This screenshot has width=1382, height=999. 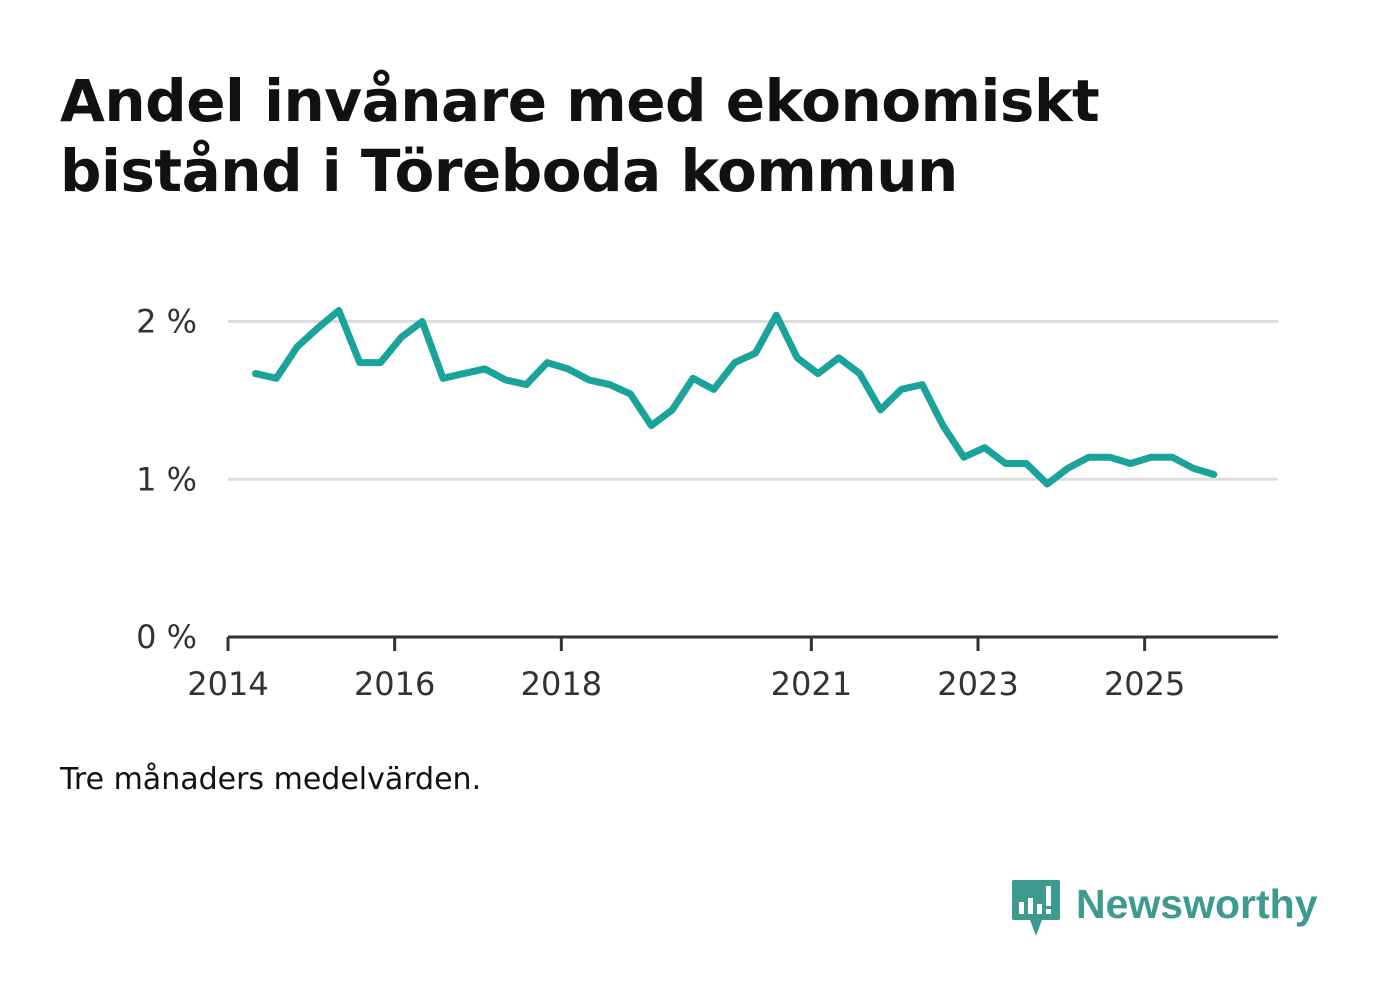 I want to click on y-tick-label: 0 %, so click(x=166, y=637).